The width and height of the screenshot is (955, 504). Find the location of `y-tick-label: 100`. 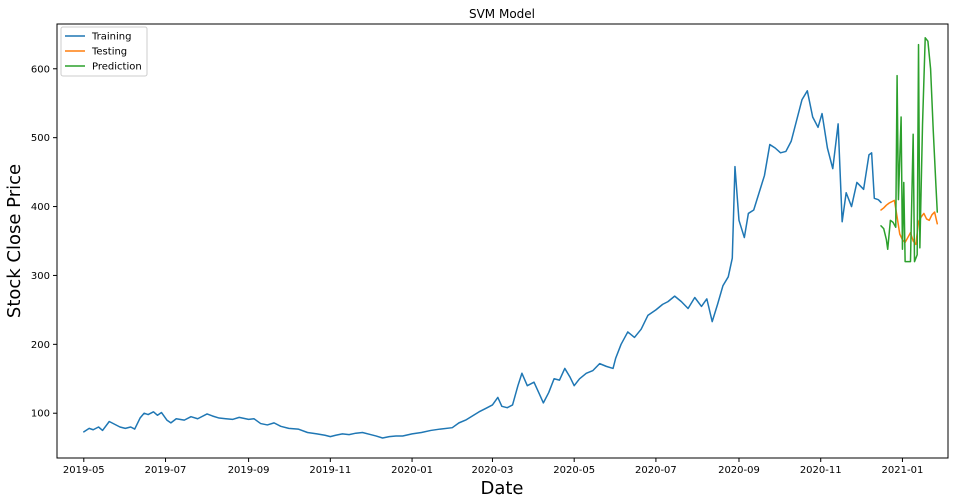

y-tick-label: 100 is located at coordinates (40, 414).